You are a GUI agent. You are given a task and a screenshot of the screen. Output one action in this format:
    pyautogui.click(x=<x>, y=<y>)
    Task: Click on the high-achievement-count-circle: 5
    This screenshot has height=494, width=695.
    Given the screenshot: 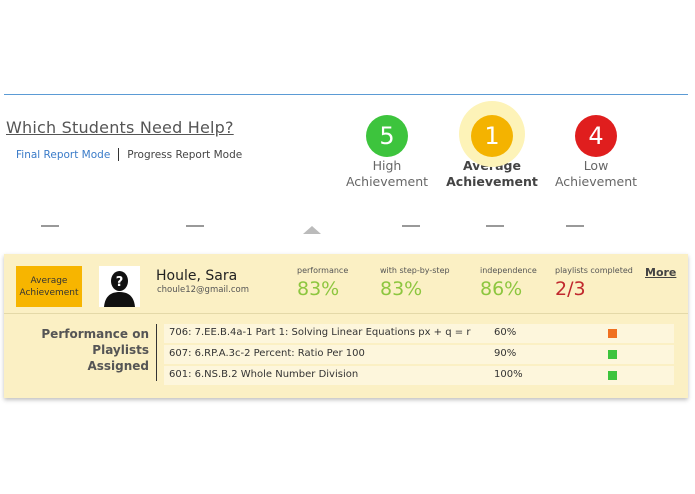 What is the action you would take?
    pyautogui.click(x=387, y=136)
    